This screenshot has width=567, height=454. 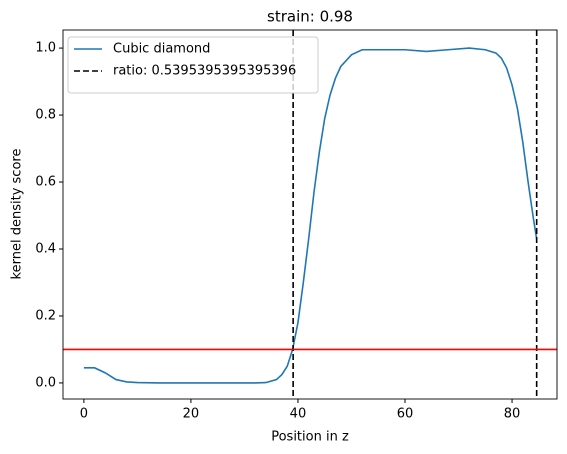 What do you see at coordinates (204, 71) in the screenshot?
I see `legend-label: ratio: 0.5395395395395396` at bounding box center [204, 71].